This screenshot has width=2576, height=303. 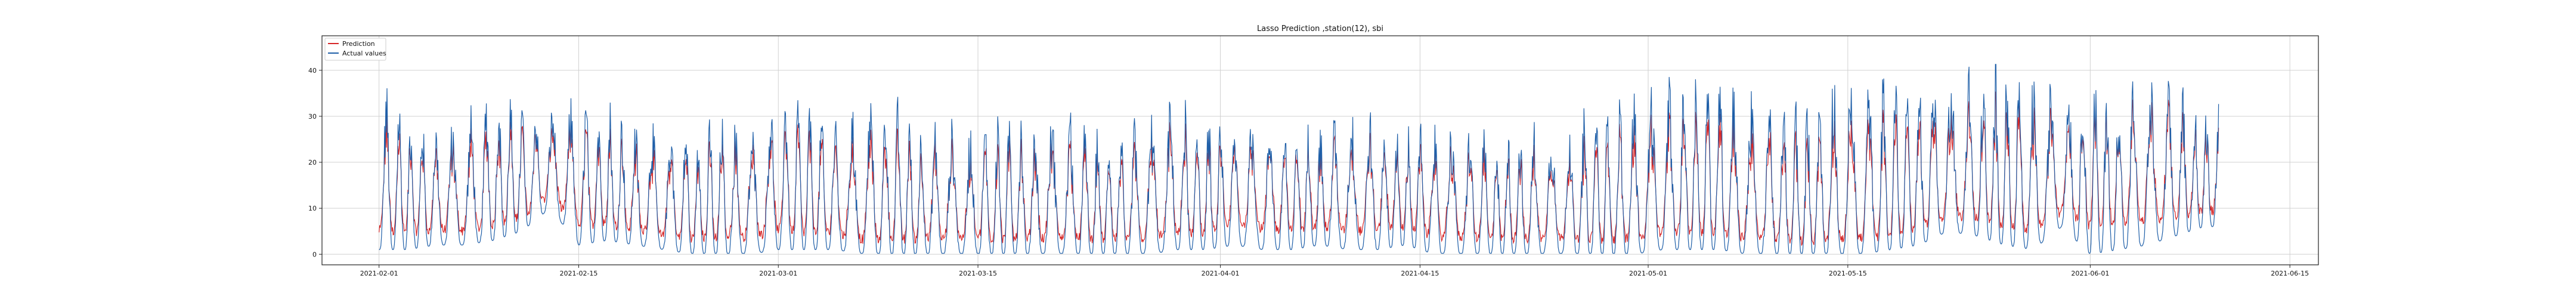 I want to click on x-tick-label: 2021-05-01, so click(x=1648, y=273).